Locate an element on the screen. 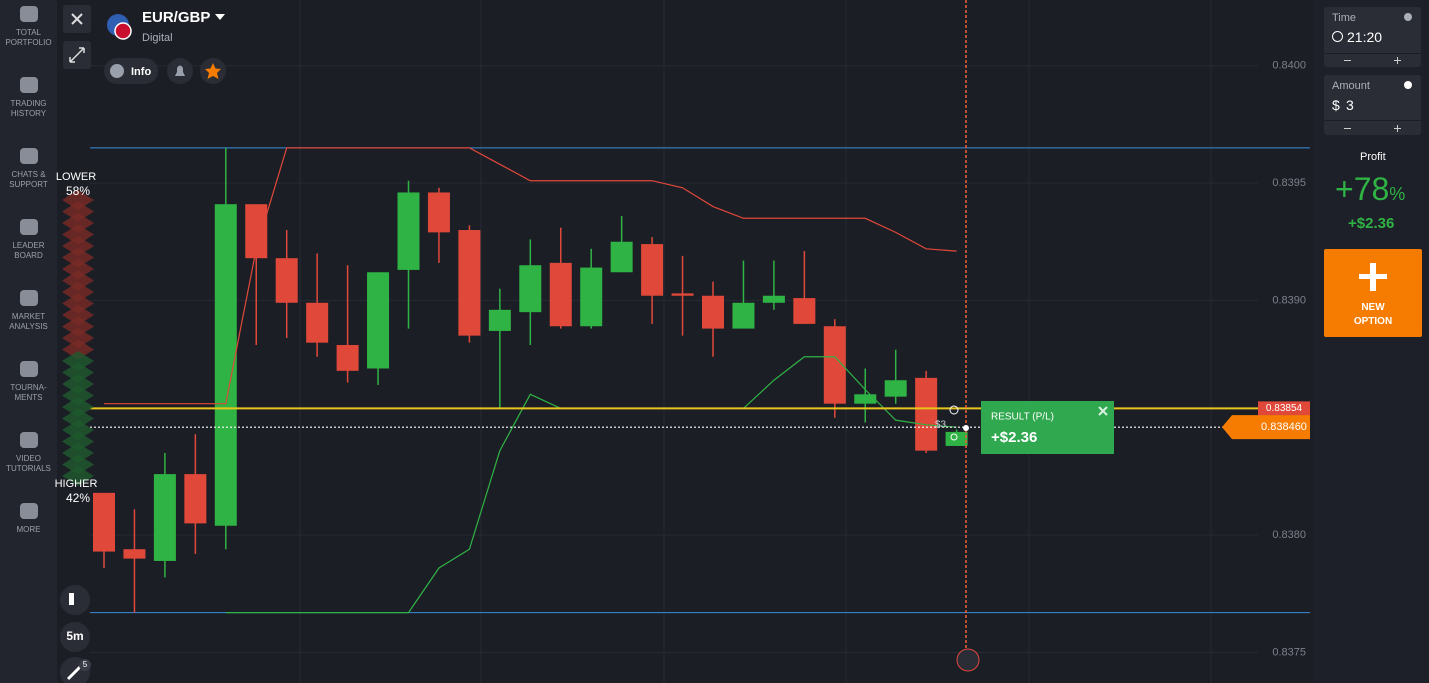 This screenshot has height=683, width=1429. y-tick-label: 0.8390 is located at coordinates (1289, 300).